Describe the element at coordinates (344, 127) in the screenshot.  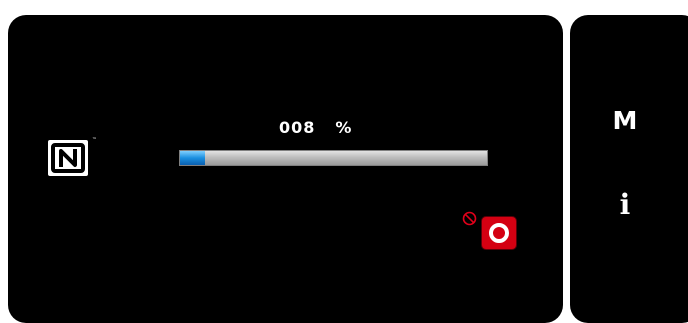
I see `progress-unit: %` at that location.